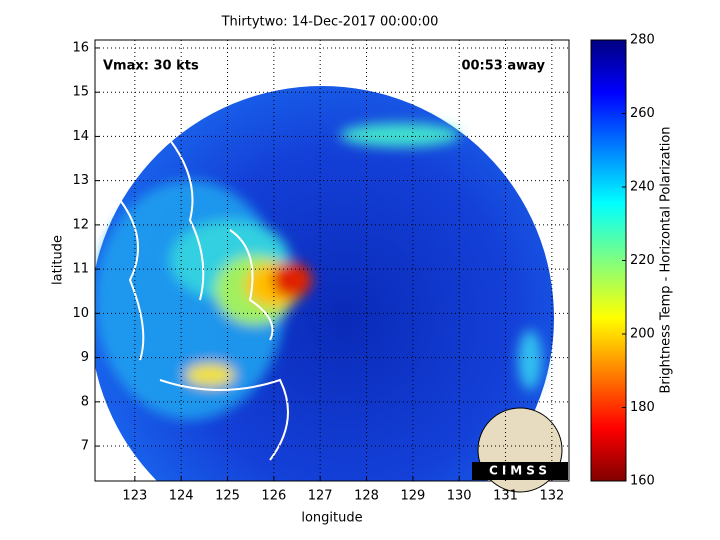  Describe the element at coordinates (80, 180) in the screenshot. I see `y-tick-label: 13` at that location.